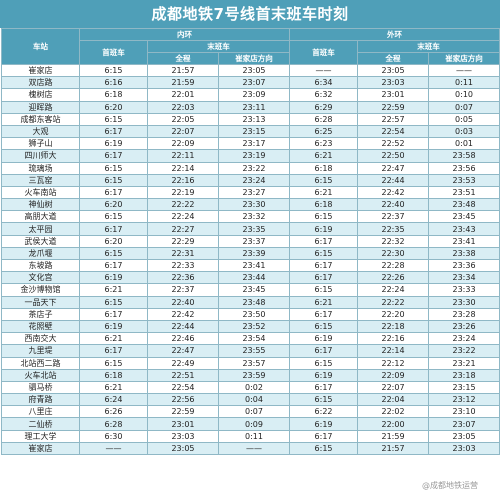  I want to click on inner-last-cuijia-cell: 23:24, so click(254, 180).